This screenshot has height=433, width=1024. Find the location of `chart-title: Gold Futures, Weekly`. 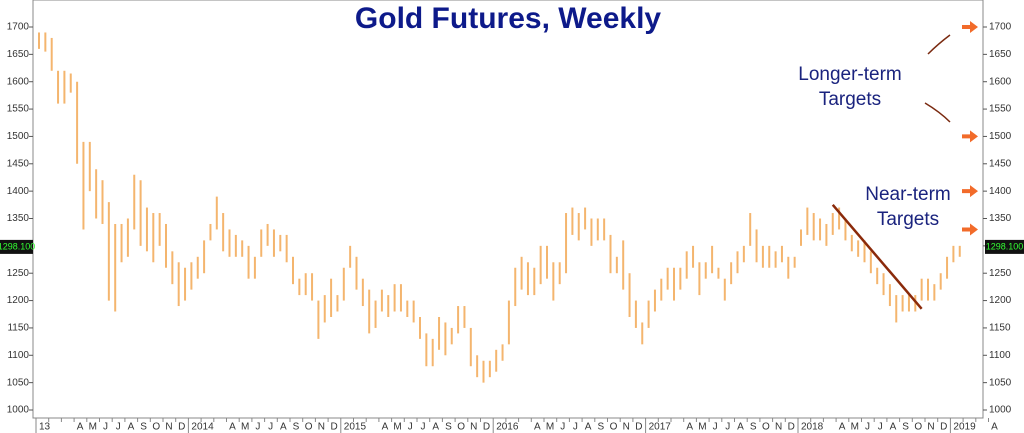

chart-title: Gold Futures, Weekly is located at coordinates (508, 18).